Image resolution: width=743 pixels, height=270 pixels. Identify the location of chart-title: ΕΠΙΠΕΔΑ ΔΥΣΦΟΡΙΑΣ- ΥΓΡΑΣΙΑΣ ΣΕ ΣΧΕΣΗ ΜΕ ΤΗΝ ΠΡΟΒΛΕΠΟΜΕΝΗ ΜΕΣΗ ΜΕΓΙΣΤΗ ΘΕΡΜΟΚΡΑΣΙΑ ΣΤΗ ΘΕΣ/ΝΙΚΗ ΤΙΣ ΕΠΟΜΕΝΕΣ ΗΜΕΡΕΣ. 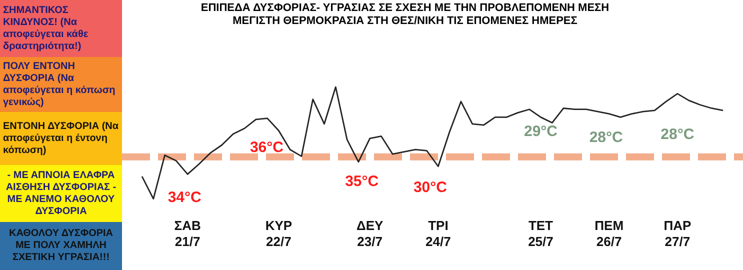
(405, 15).